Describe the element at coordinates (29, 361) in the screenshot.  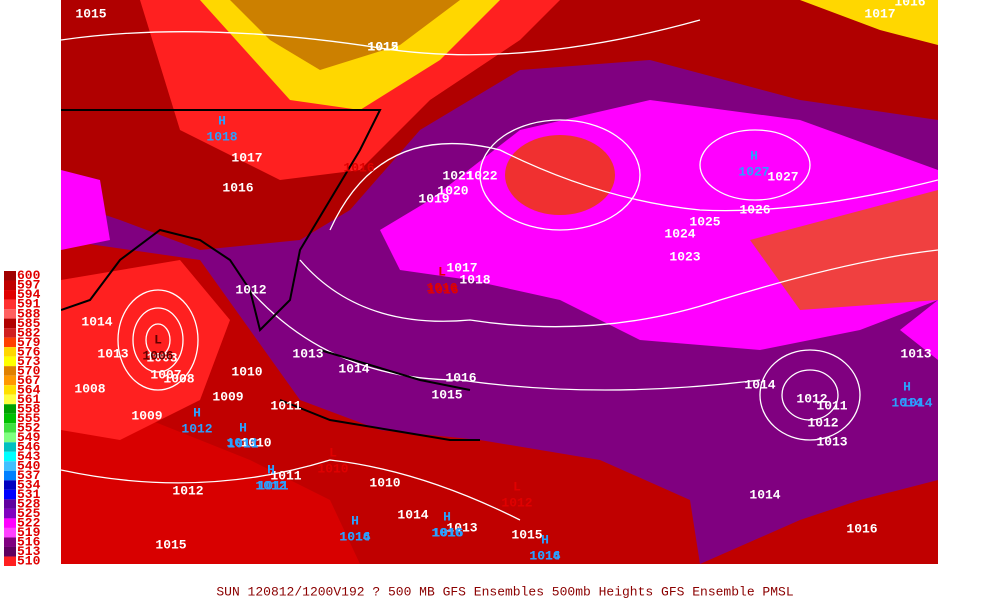
I see `legend-label: 573` at that location.